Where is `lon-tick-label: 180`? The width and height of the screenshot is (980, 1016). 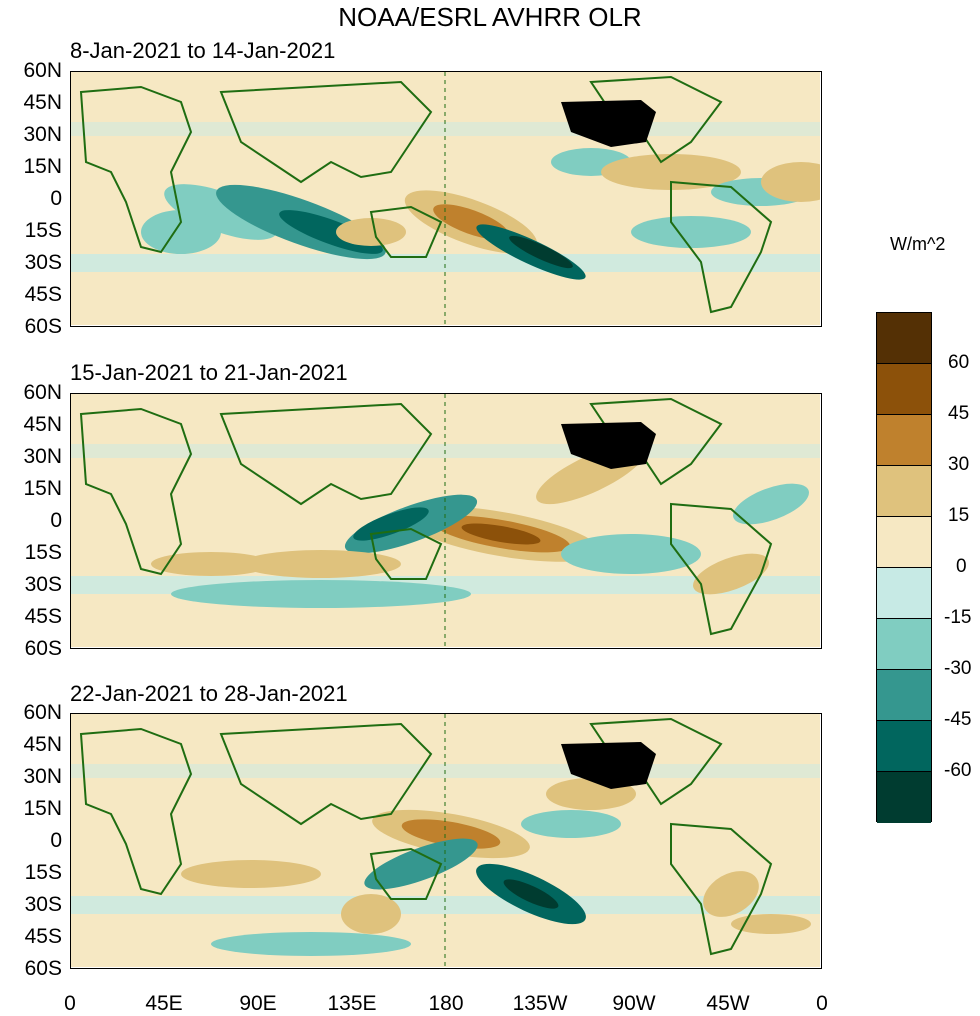
lon-tick-label: 180 is located at coordinates (446, 1003).